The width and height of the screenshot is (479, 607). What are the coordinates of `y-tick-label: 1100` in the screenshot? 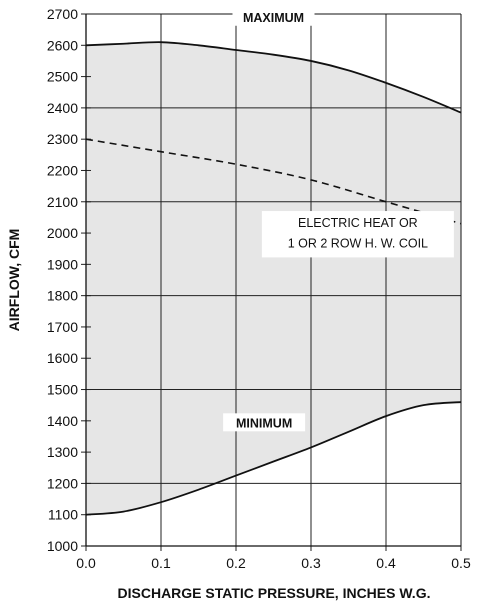 It's located at (63, 515).